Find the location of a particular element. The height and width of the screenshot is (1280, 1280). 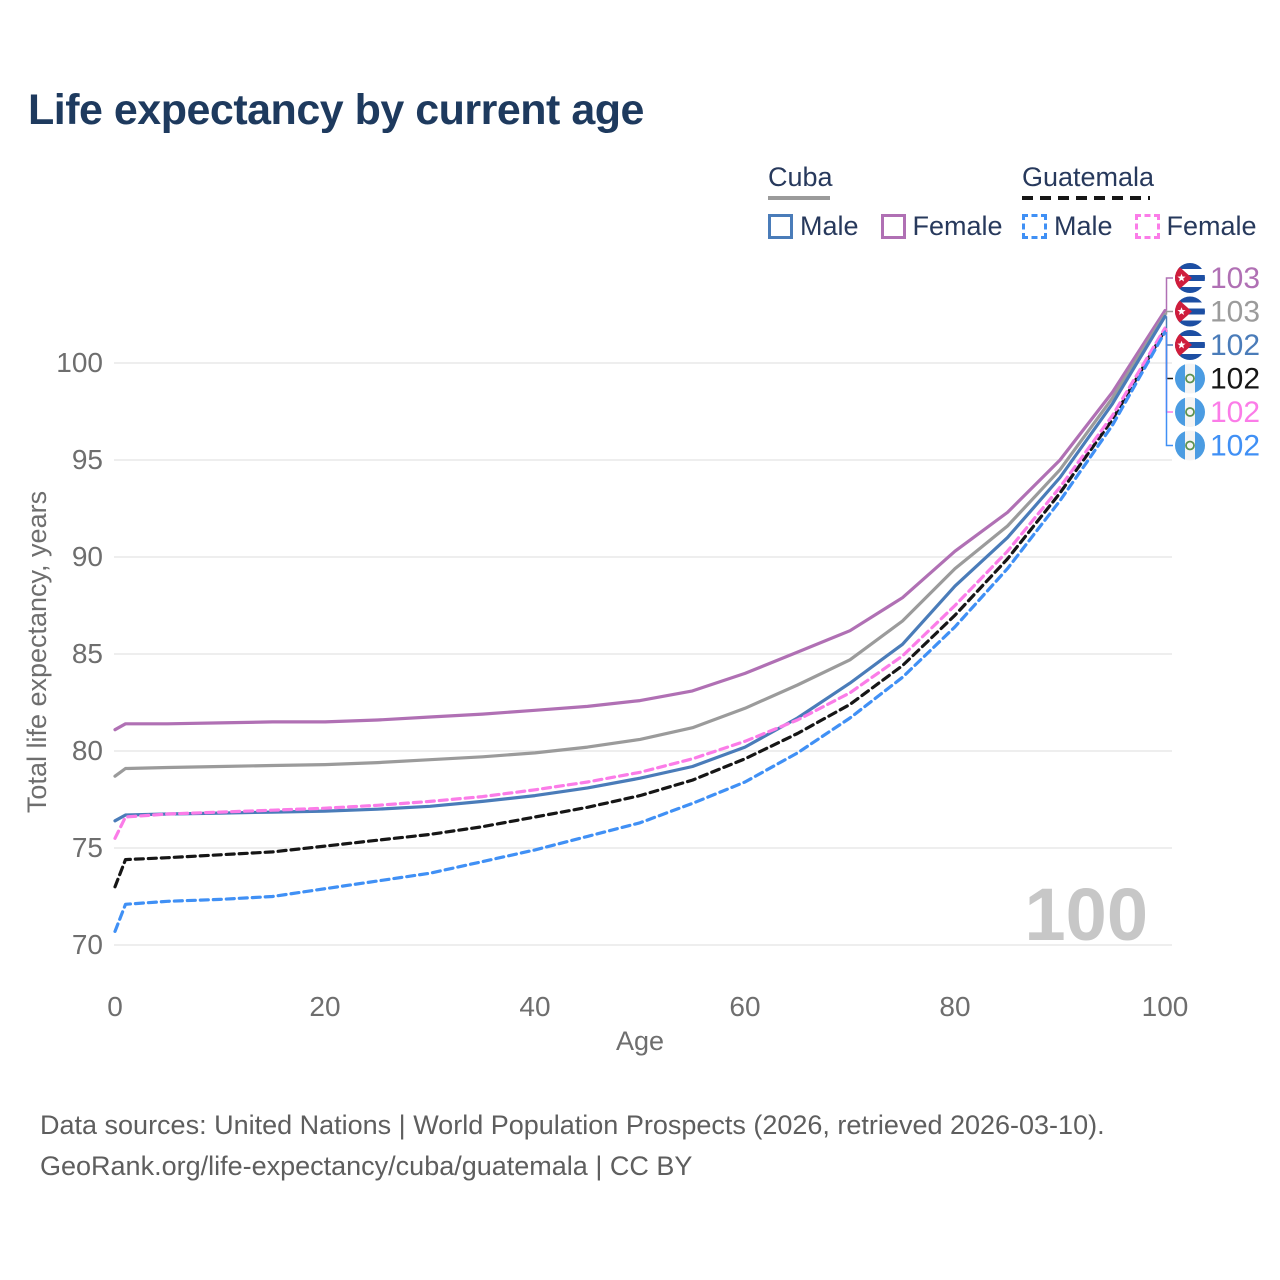

cuba-female-swatch-icon is located at coordinates (893, 226).